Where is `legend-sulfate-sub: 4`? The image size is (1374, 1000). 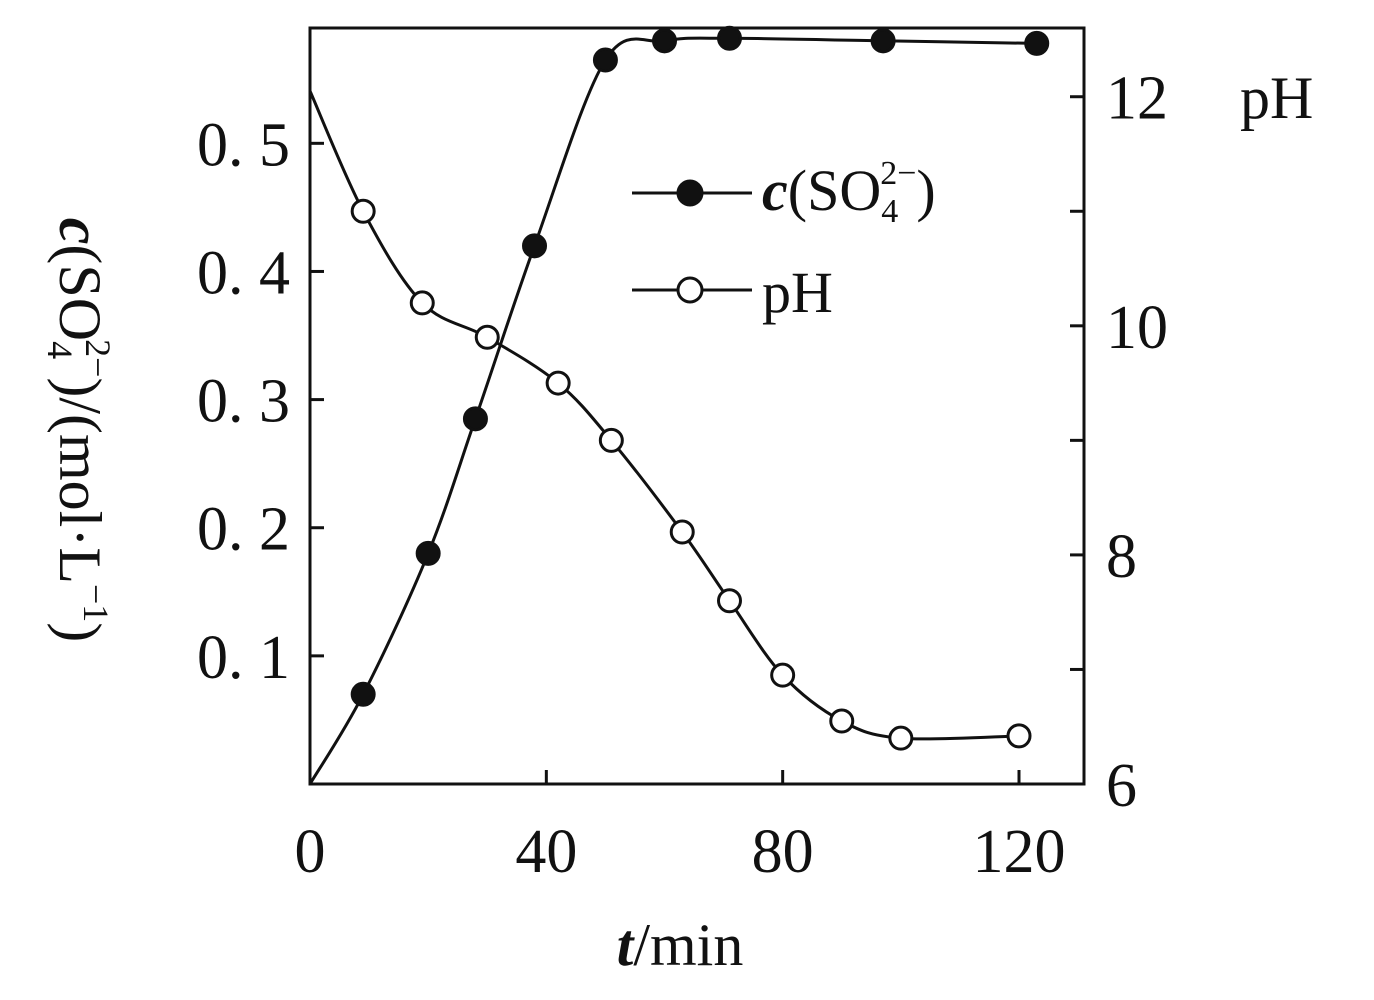
legend-sulfate-sub: 4 is located at coordinates (889, 211).